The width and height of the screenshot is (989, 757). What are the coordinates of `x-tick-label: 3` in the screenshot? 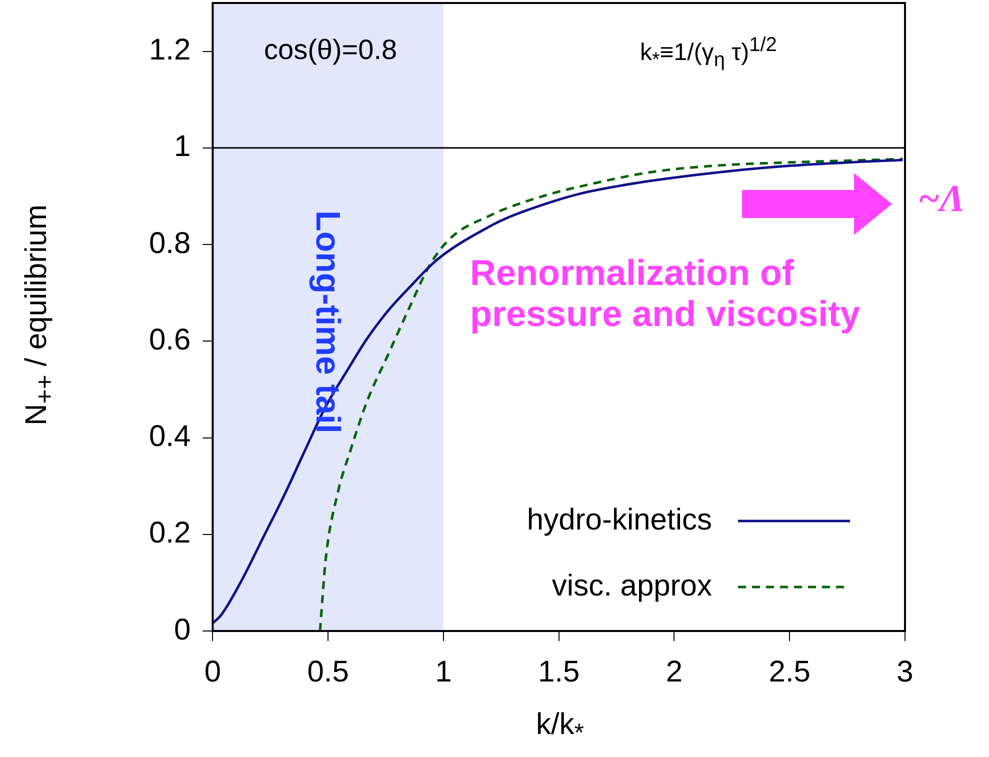 It's located at (905, 671).